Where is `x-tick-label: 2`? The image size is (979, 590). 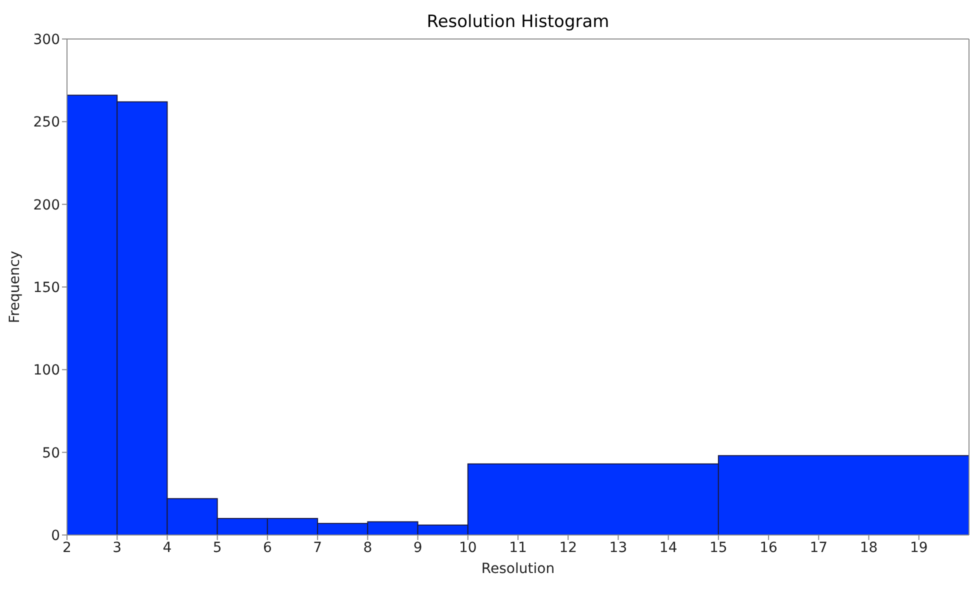
x-tick-label: 2 is located at coordinates (67, 548).